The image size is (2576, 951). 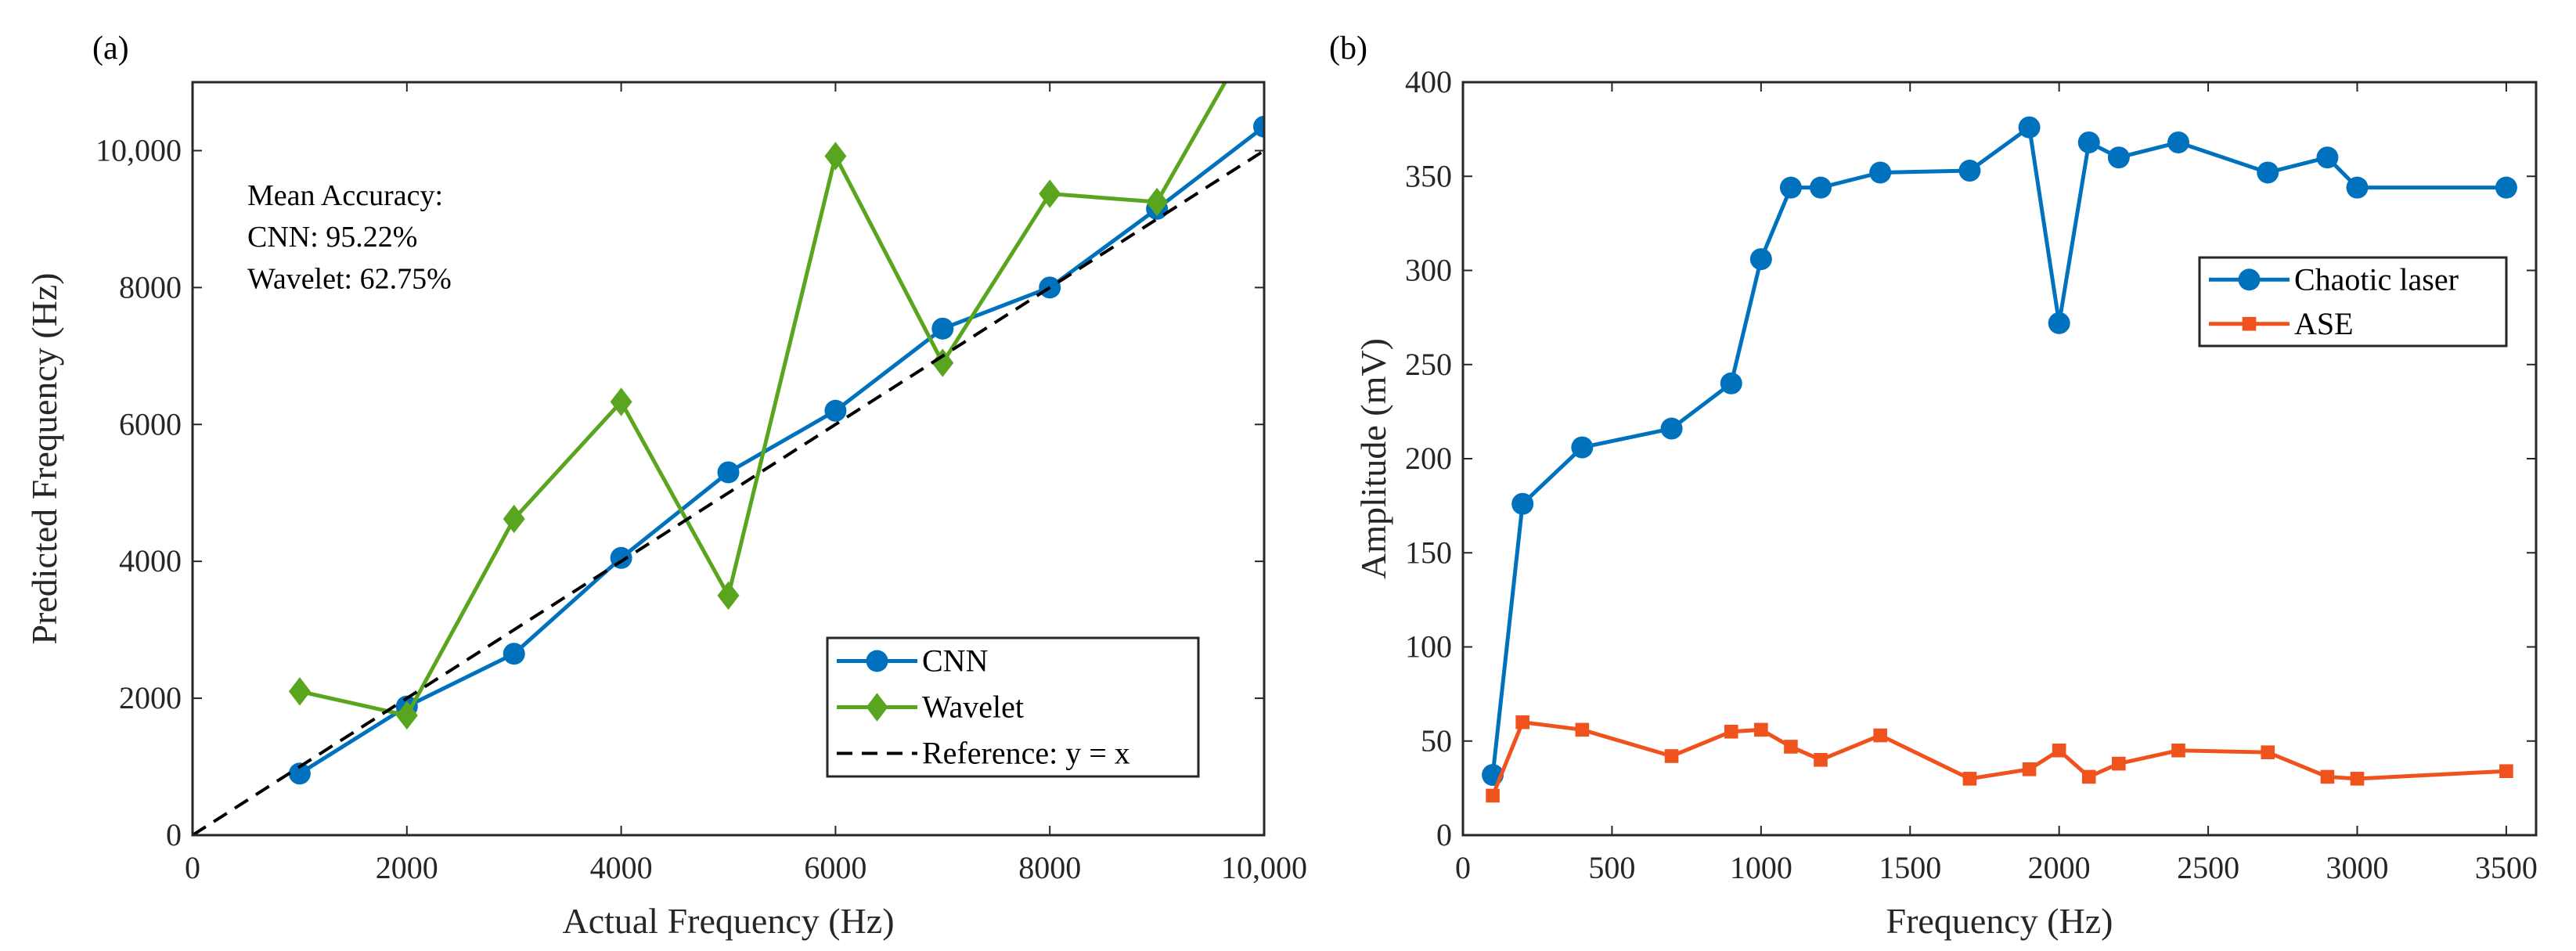 I want to click on y-tick-label: 50, so click(x=1436, y=740).